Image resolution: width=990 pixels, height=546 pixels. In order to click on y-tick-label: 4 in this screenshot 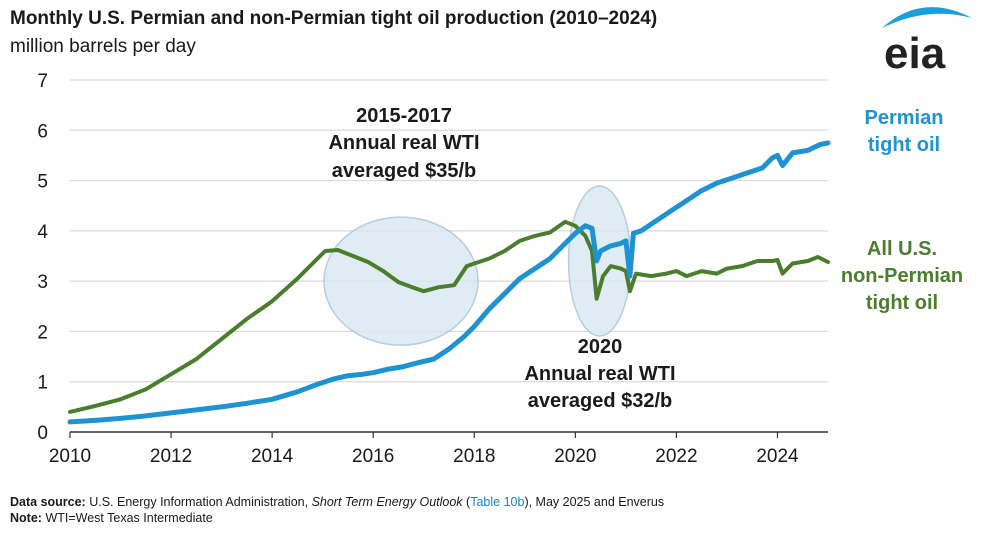, I will do `click(42, 232)`.